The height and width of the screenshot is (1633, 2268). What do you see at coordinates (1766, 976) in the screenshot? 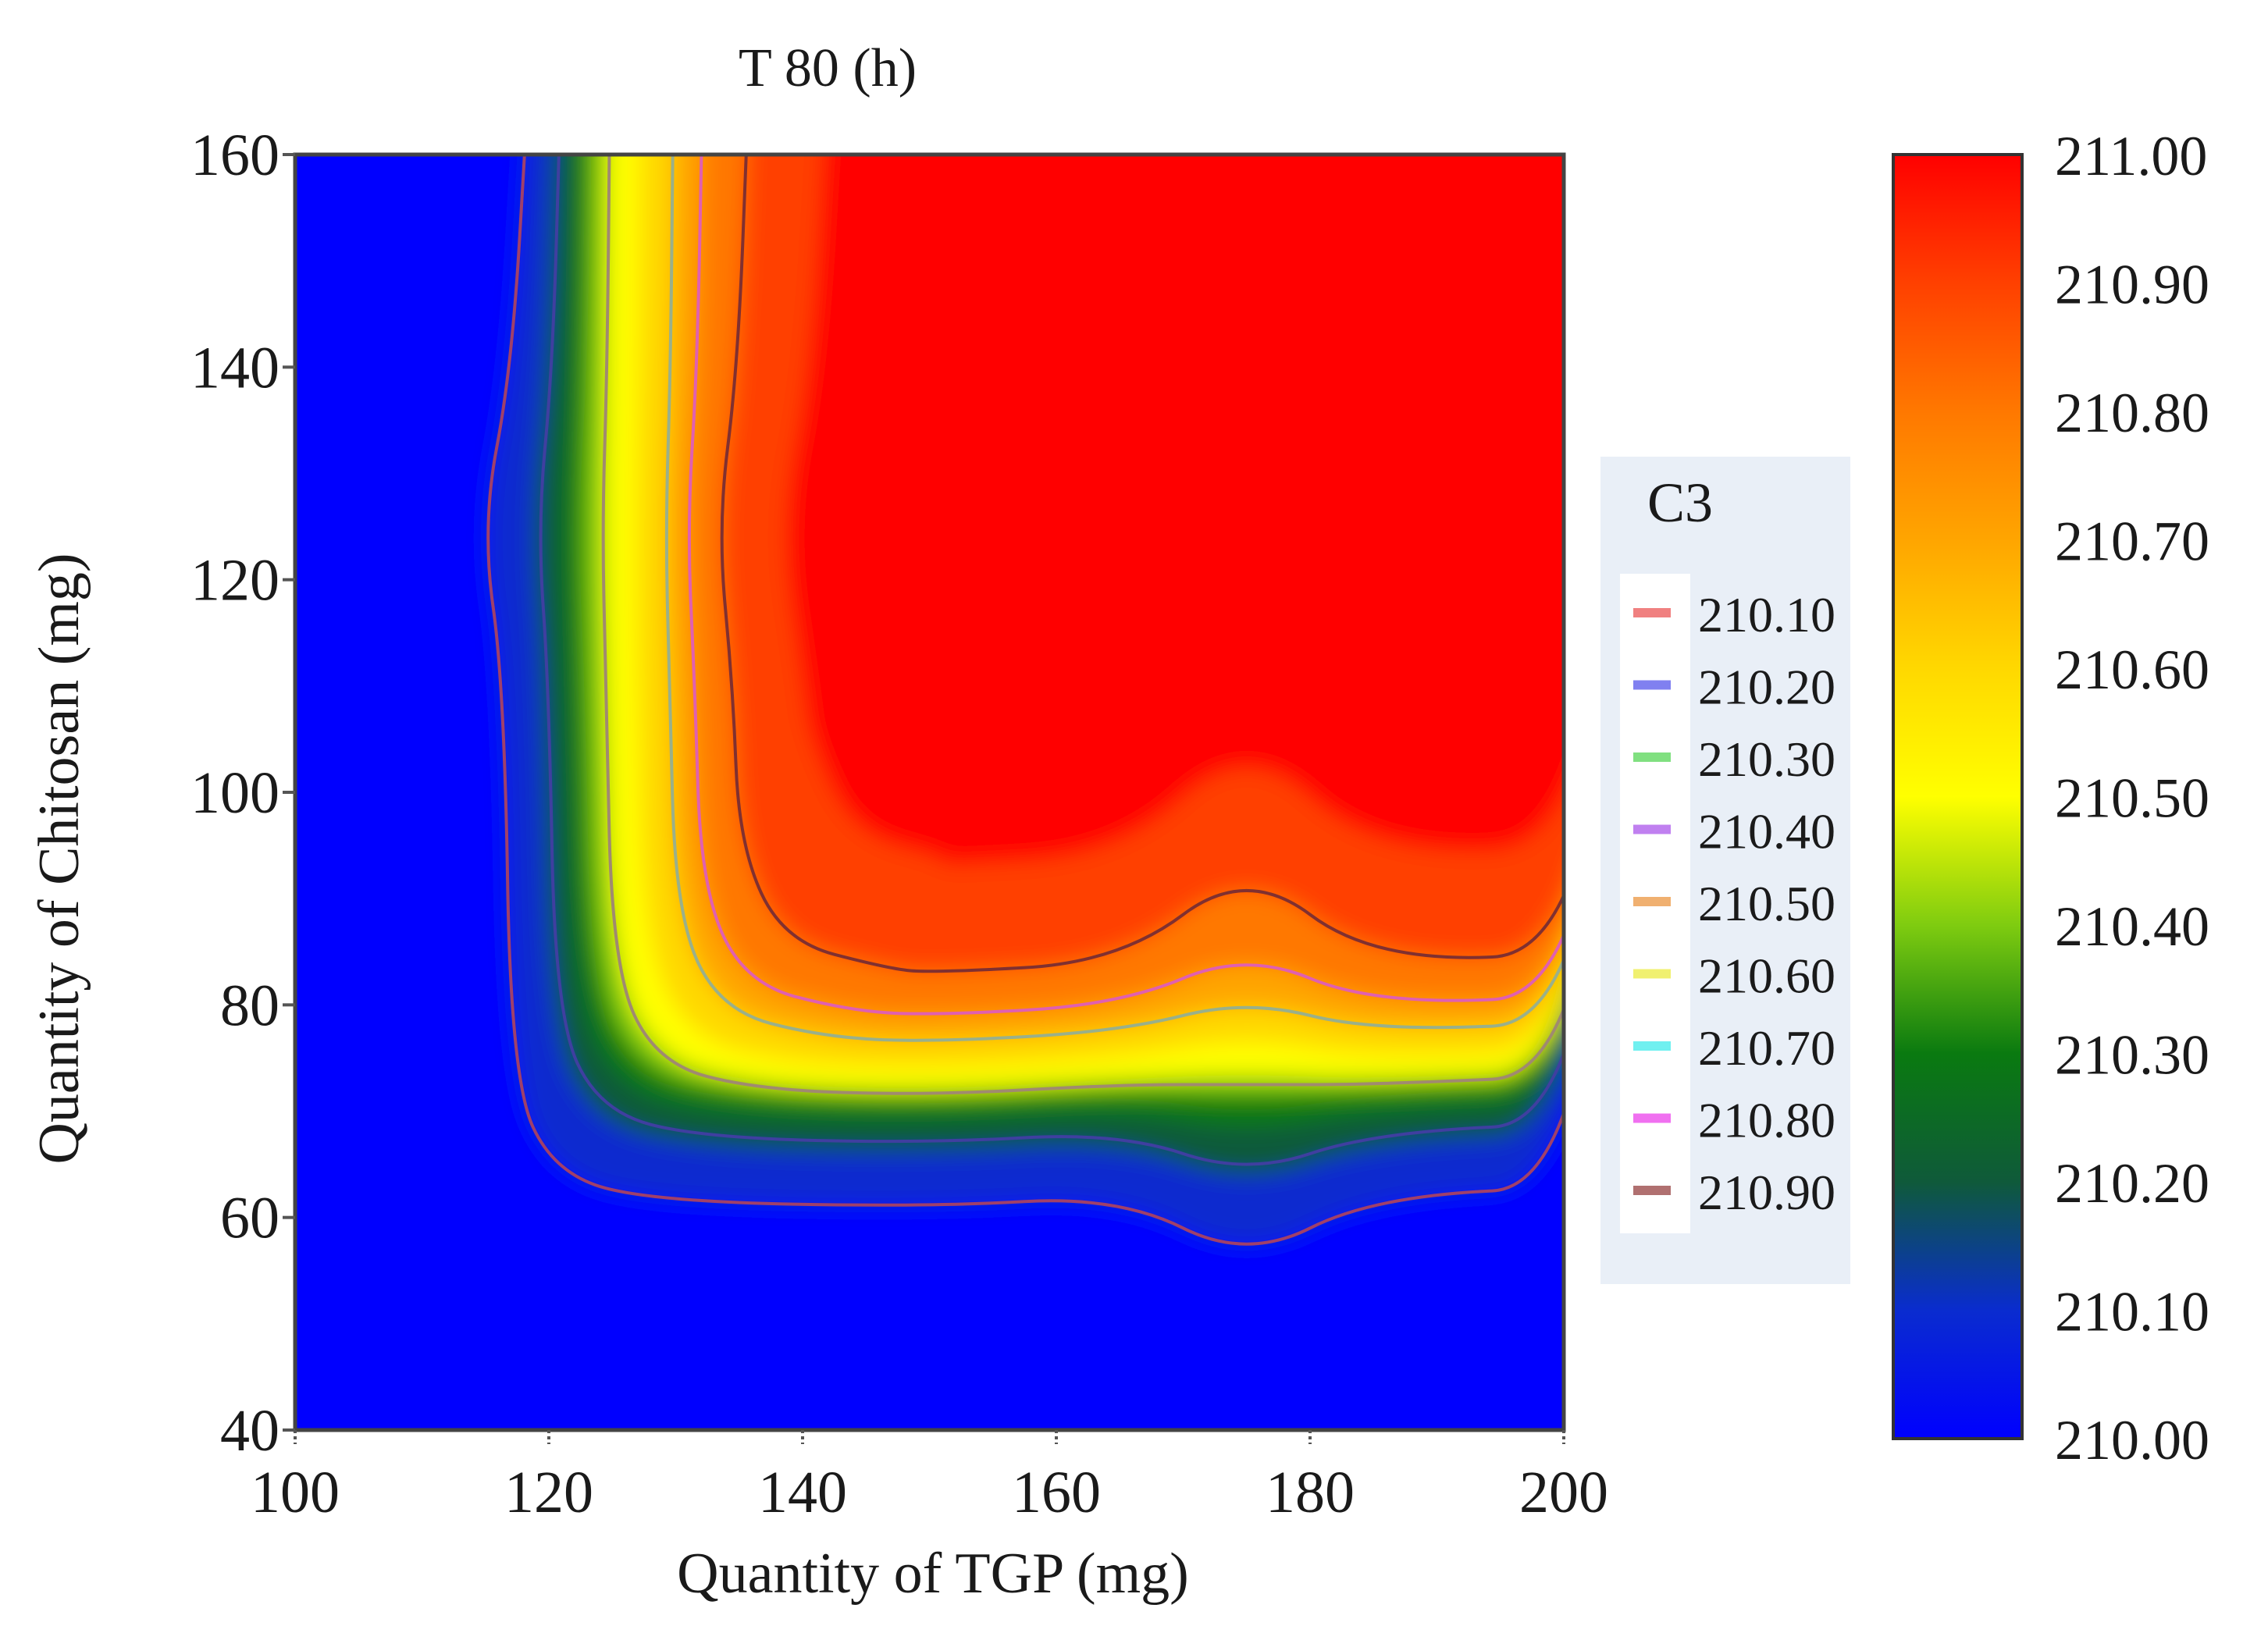
I see `legend-entry-label: 210.60` at bounding box center [1766, 976].